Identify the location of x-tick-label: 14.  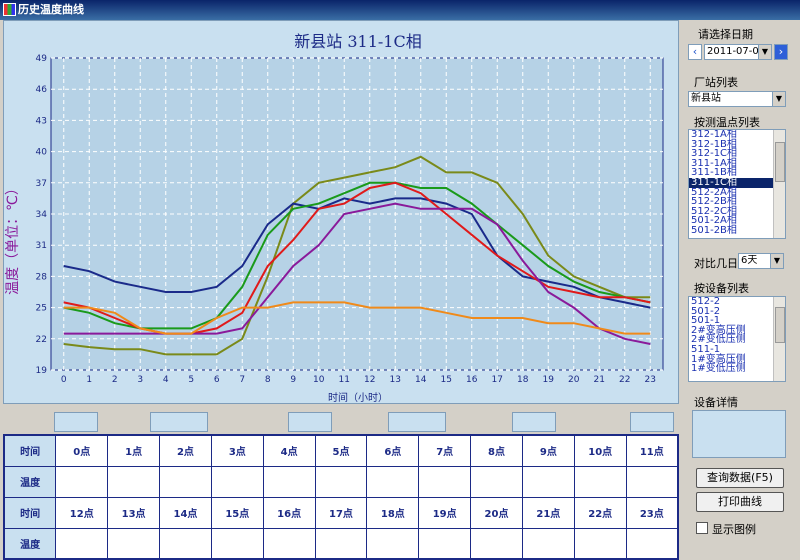
(421, 380).